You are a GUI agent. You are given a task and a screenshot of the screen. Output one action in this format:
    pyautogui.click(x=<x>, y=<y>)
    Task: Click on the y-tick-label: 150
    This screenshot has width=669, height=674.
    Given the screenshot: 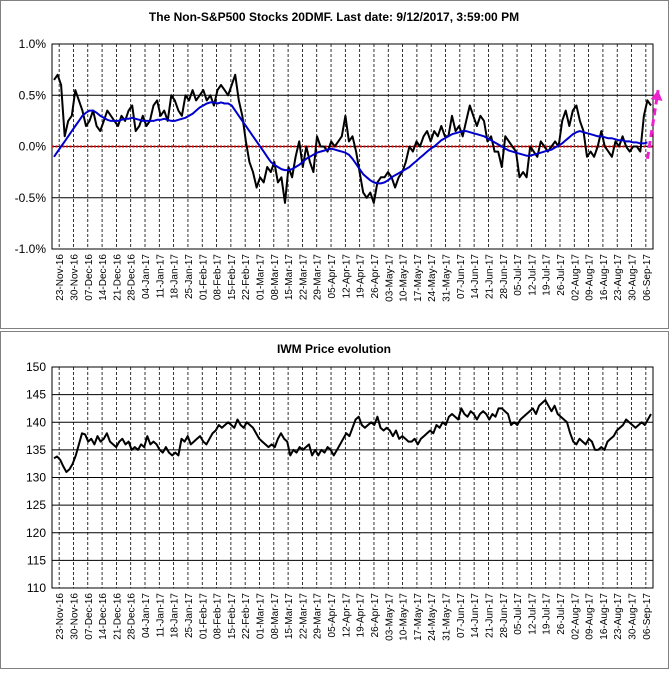 What is the action you would take?
    pyautogui.click(x=36, y=367)
    